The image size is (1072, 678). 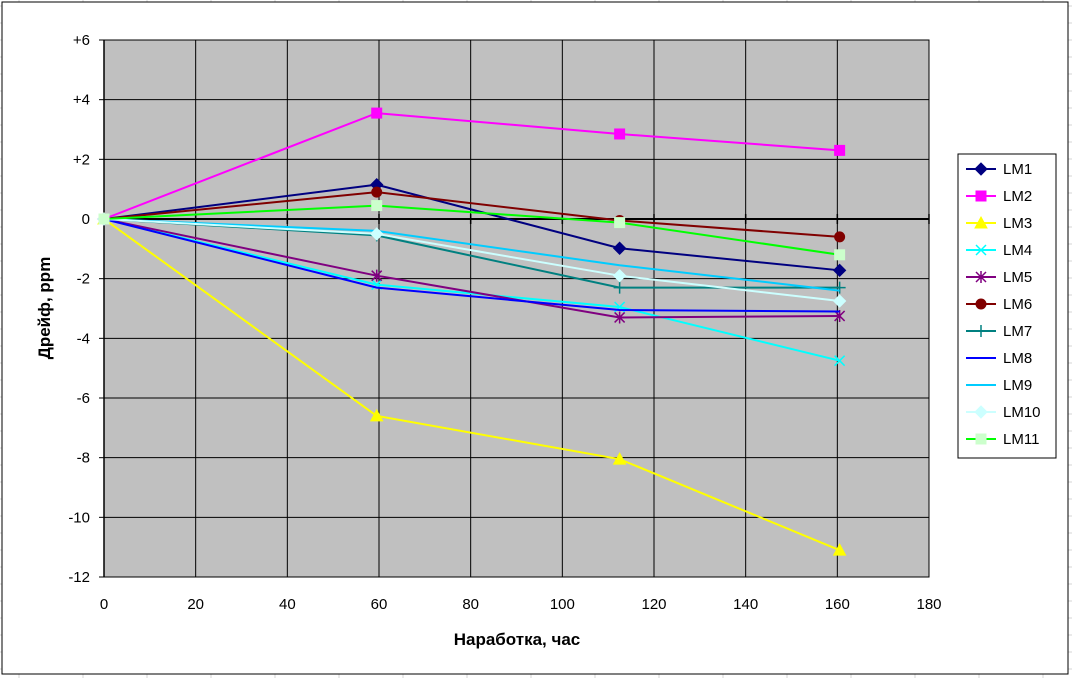 I want to click on x-tick-label: 40, so click(x=287, y=604).